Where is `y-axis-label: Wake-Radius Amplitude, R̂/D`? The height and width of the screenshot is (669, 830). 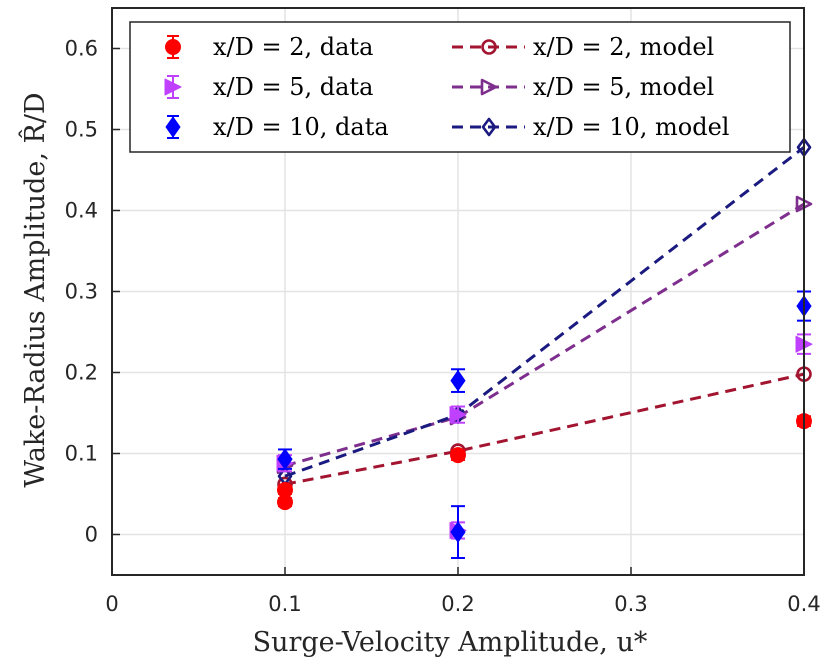
y-axis-label: Wake-Radius Amplitude, R̂/D is located at coordinates (34, 289).